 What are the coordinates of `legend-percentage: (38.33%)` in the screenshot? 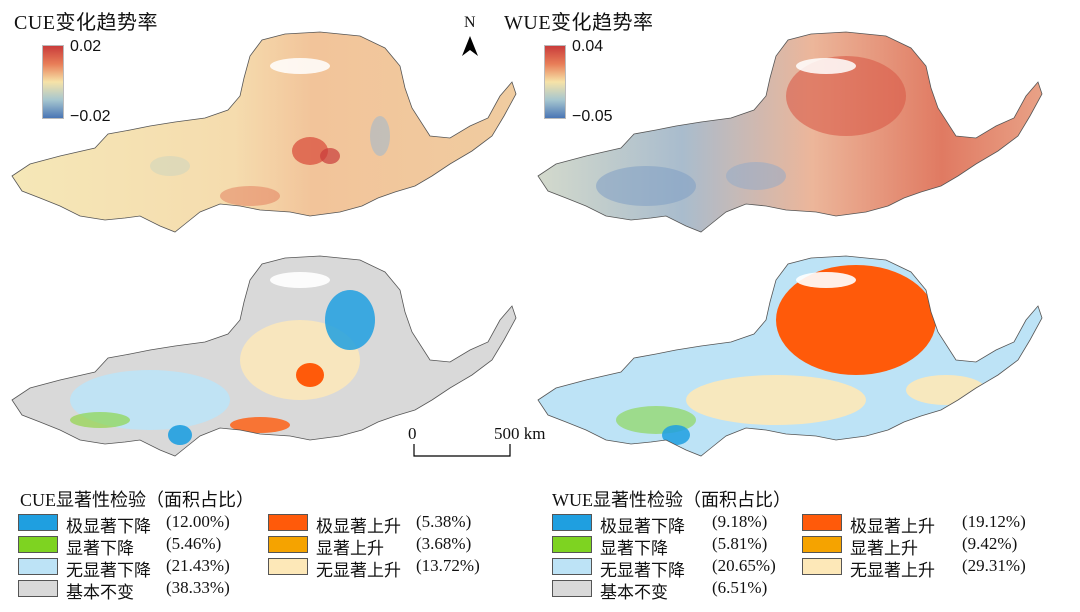 It's located at (198, 587).